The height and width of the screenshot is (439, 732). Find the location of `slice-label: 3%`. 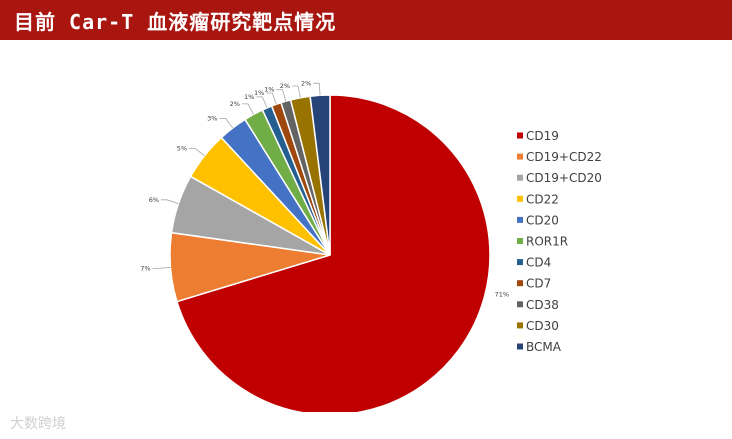

slice-label: 3% is located at coordinates (212, 118).